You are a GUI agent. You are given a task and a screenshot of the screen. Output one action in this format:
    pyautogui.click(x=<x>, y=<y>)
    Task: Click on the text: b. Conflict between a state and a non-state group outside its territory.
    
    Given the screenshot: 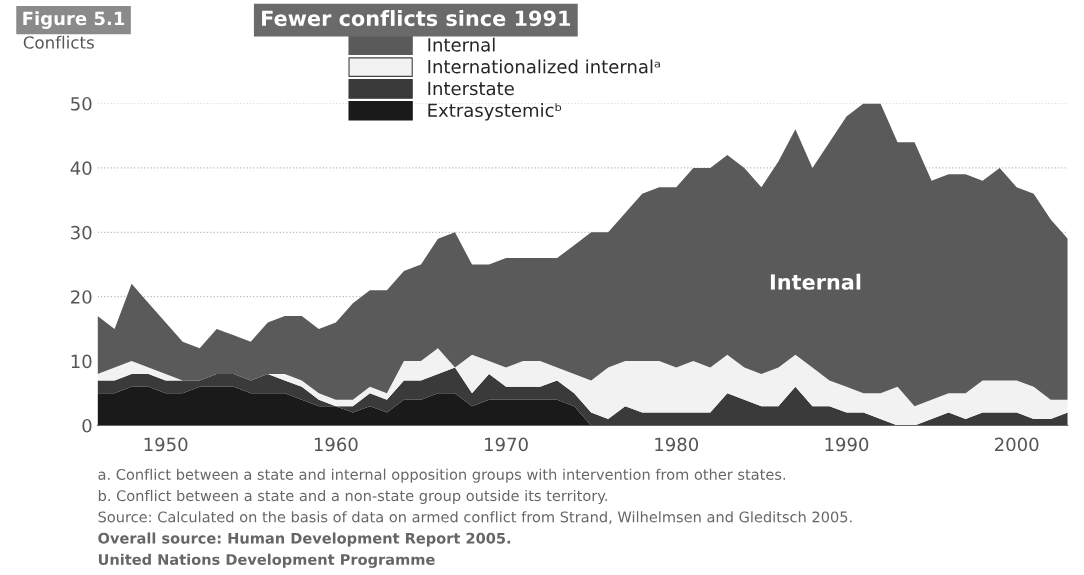 What is the action you would take?
    pyautogui.click(x=352, y=497)
    